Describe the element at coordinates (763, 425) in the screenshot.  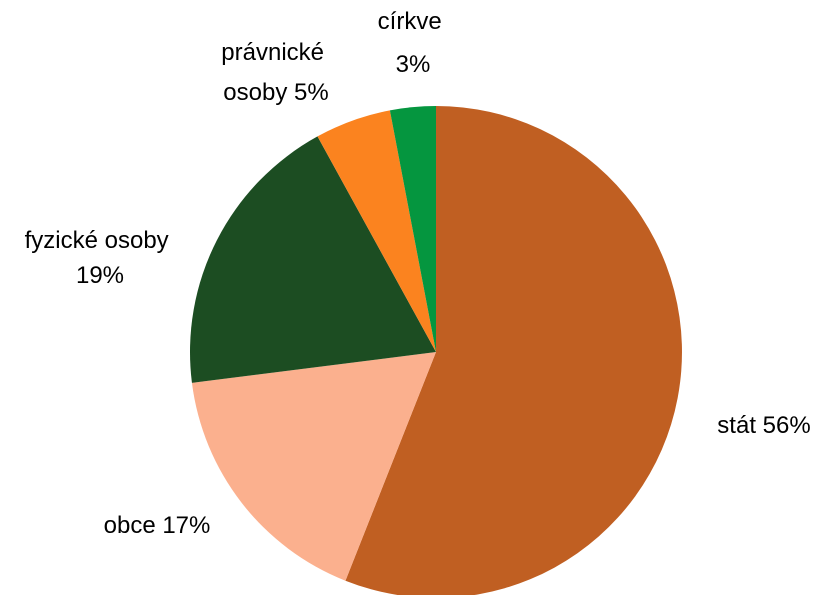
I see `label-stat: stát 56%` at that location.